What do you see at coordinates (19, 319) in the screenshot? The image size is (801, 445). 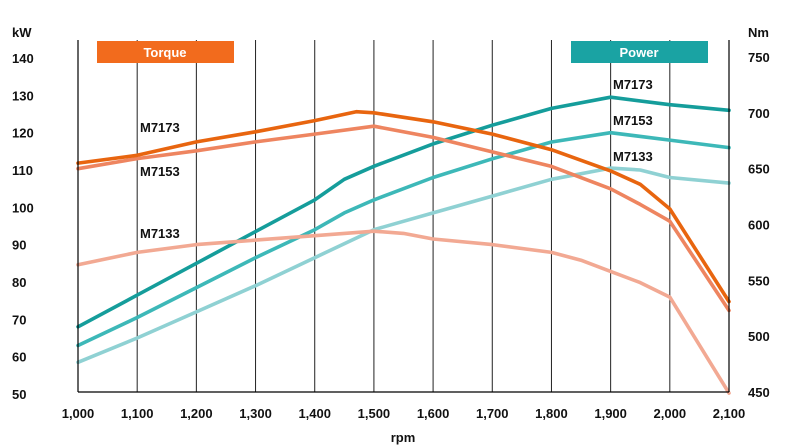 I see `left-y-tick-label: 70` at bounding box center [19, 319].